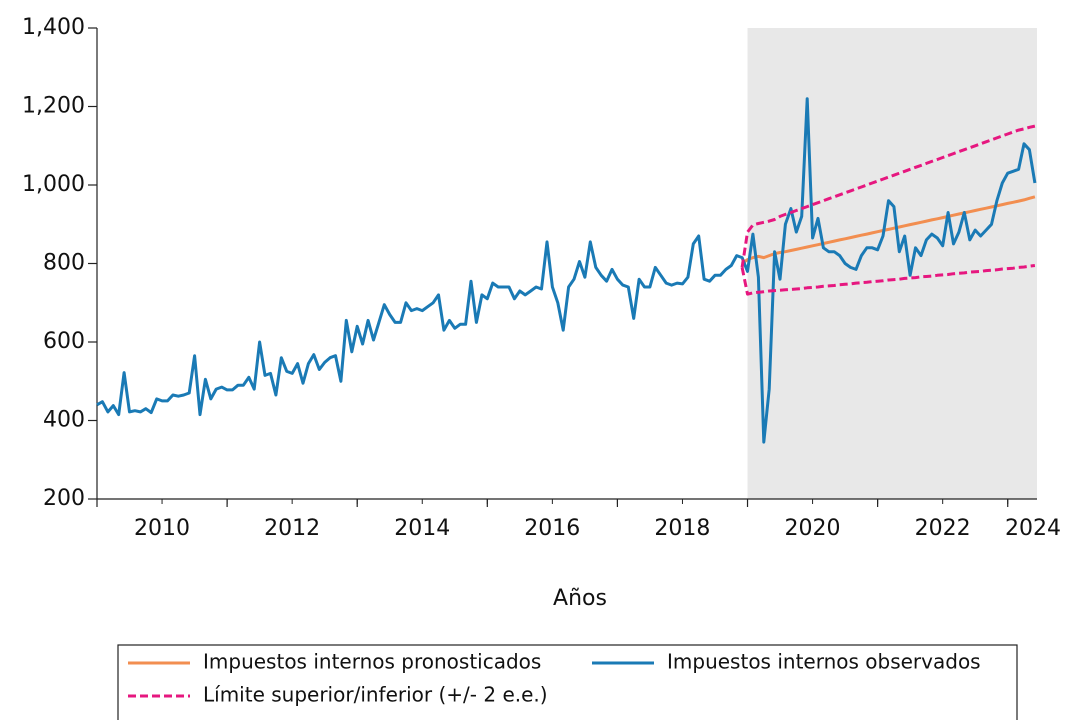 The height and width of the screenshot is (724, 1070). What do you see at coordinates (943, 528) in the screenshot?
I see `x-tick-label: 2022` at bounding box center [943, 528].